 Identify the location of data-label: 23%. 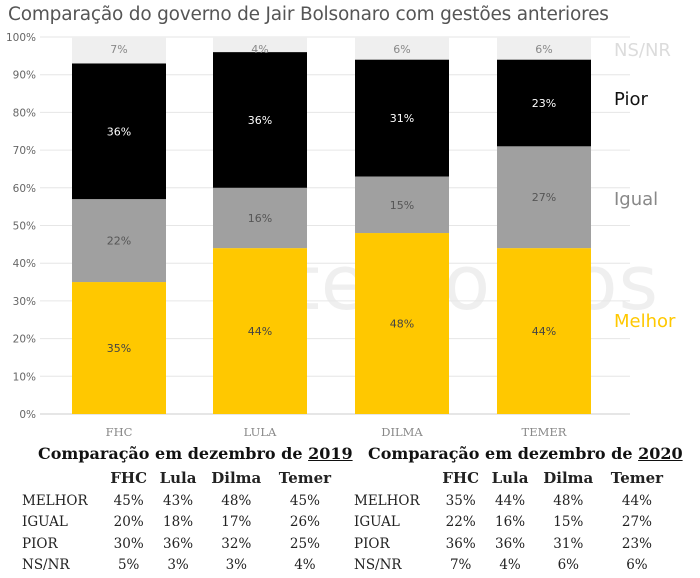
(544, 103).